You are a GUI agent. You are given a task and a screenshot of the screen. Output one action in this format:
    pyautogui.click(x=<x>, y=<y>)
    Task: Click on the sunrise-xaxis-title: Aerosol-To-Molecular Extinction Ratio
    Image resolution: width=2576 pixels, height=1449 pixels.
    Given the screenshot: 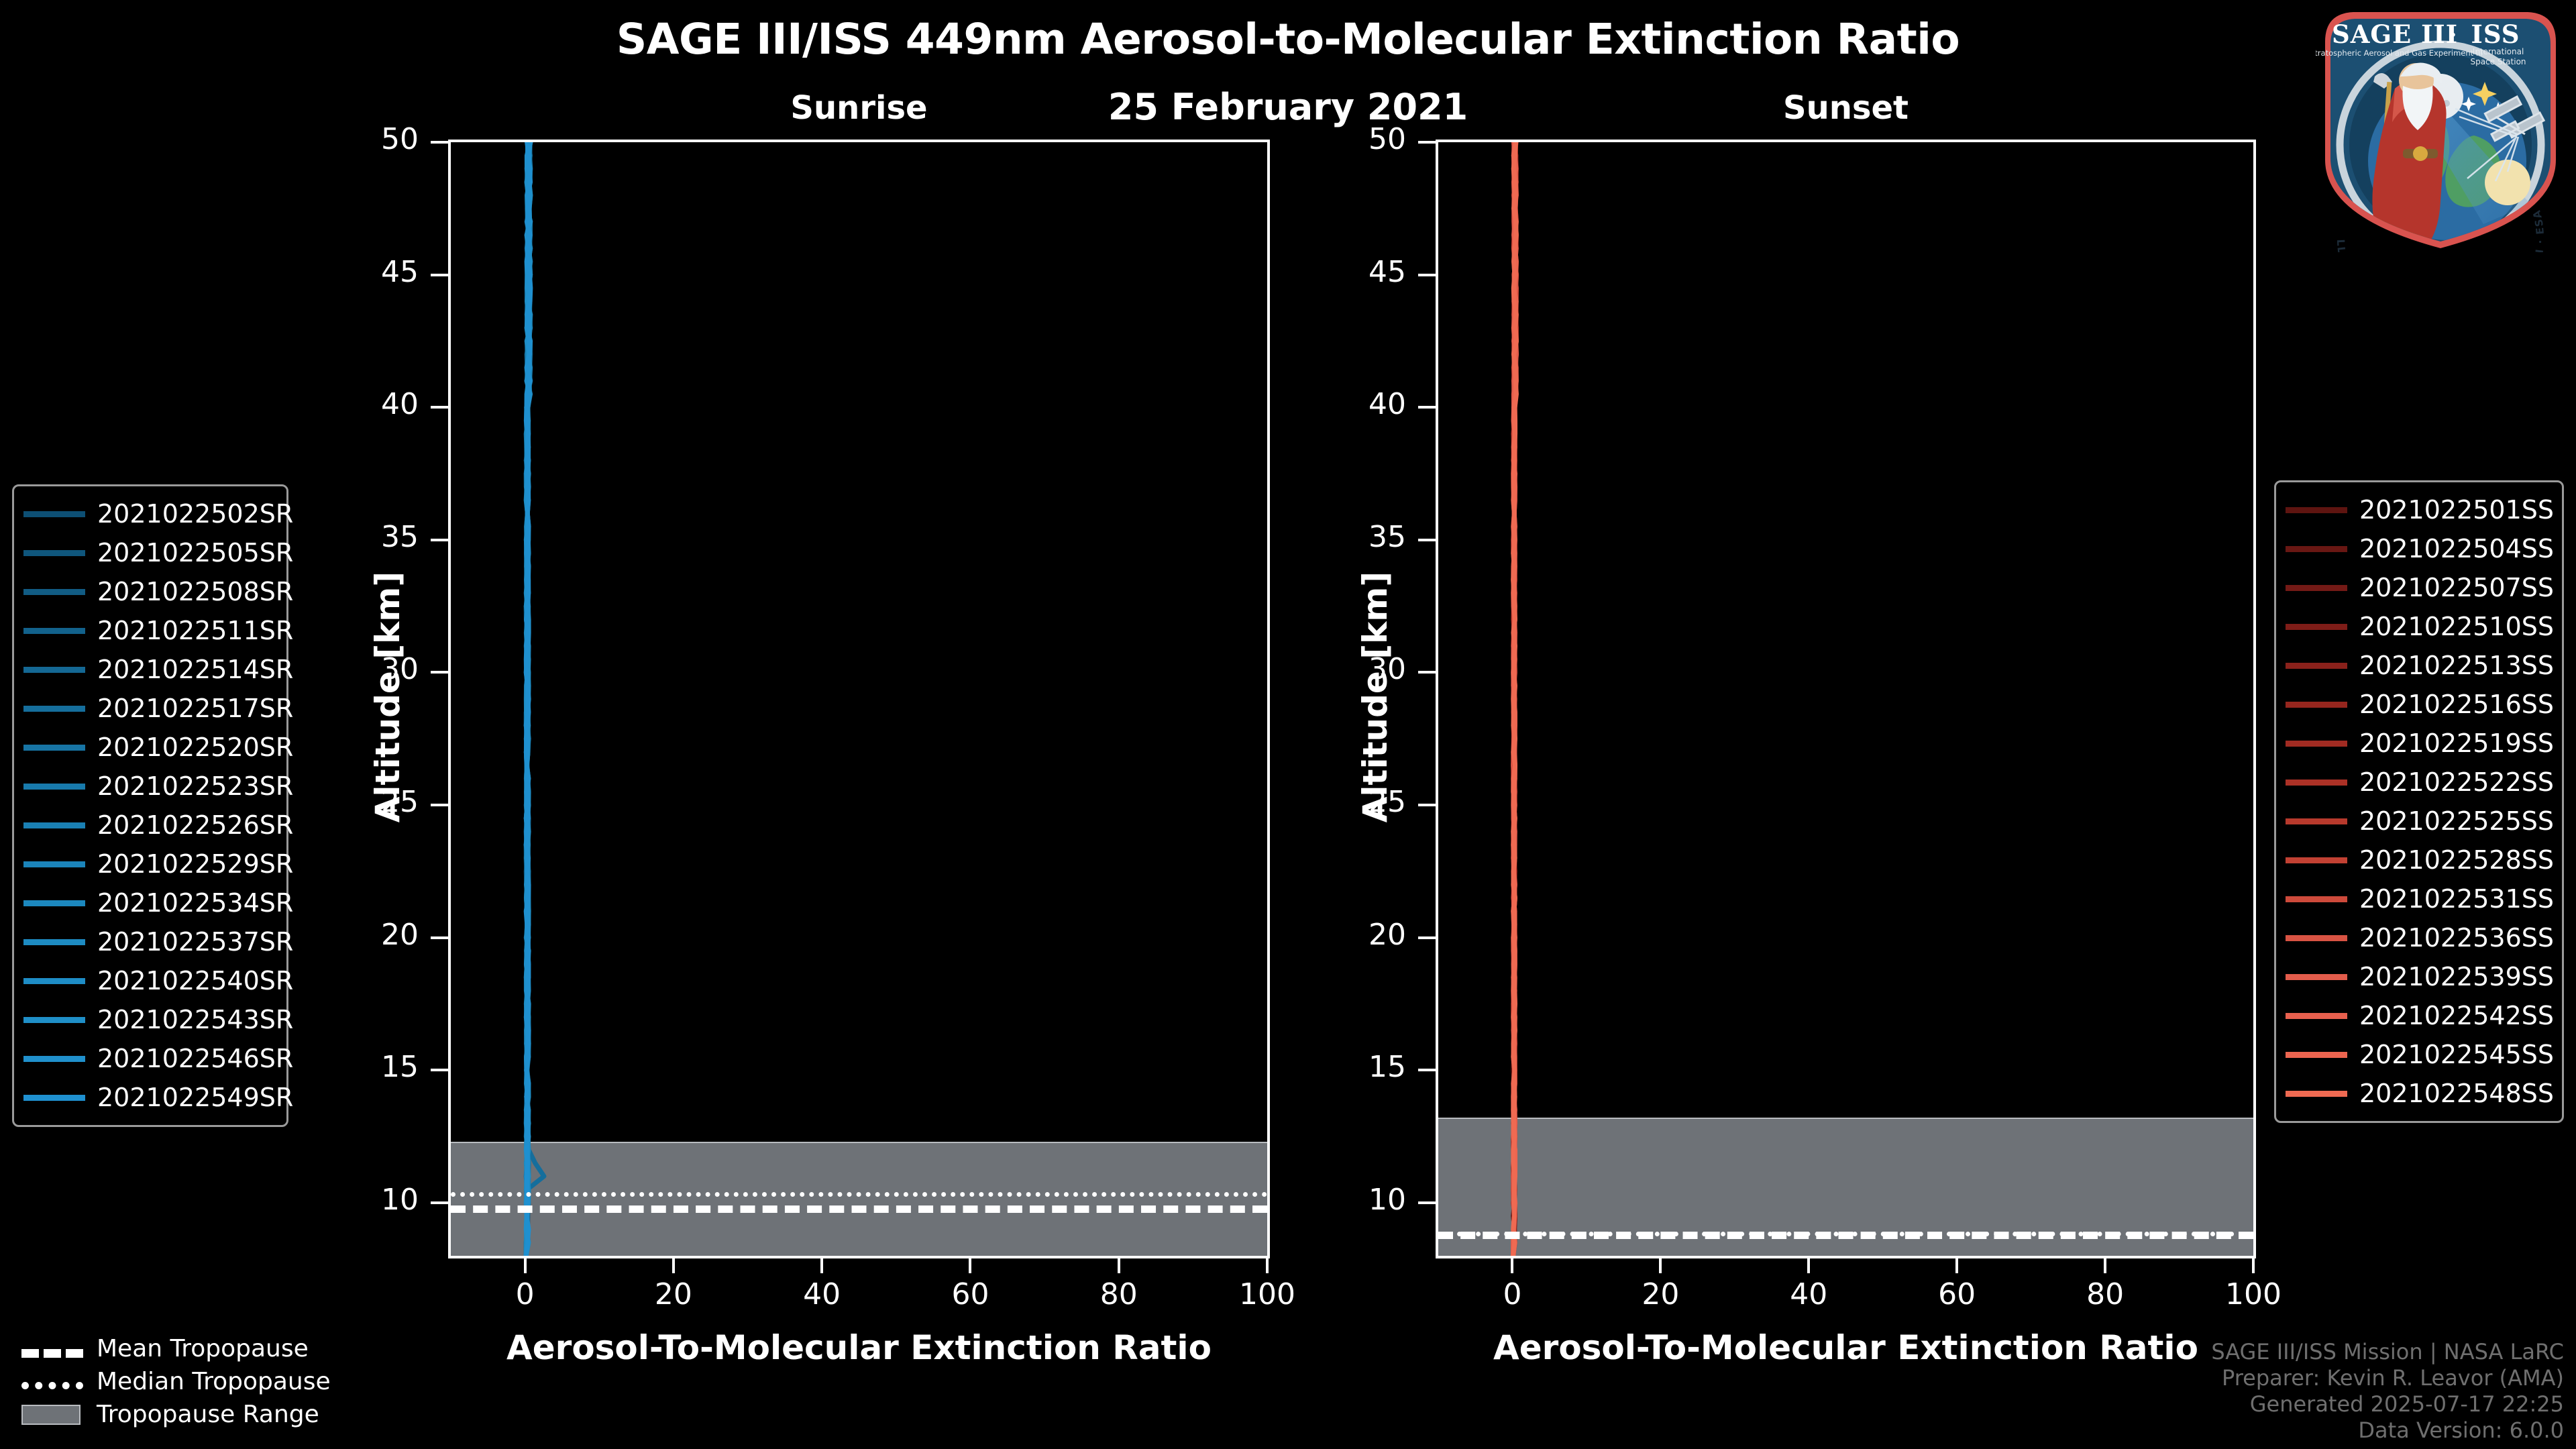 What is the action you would take?
    pyautogui.click(x=859, y=1347)
    